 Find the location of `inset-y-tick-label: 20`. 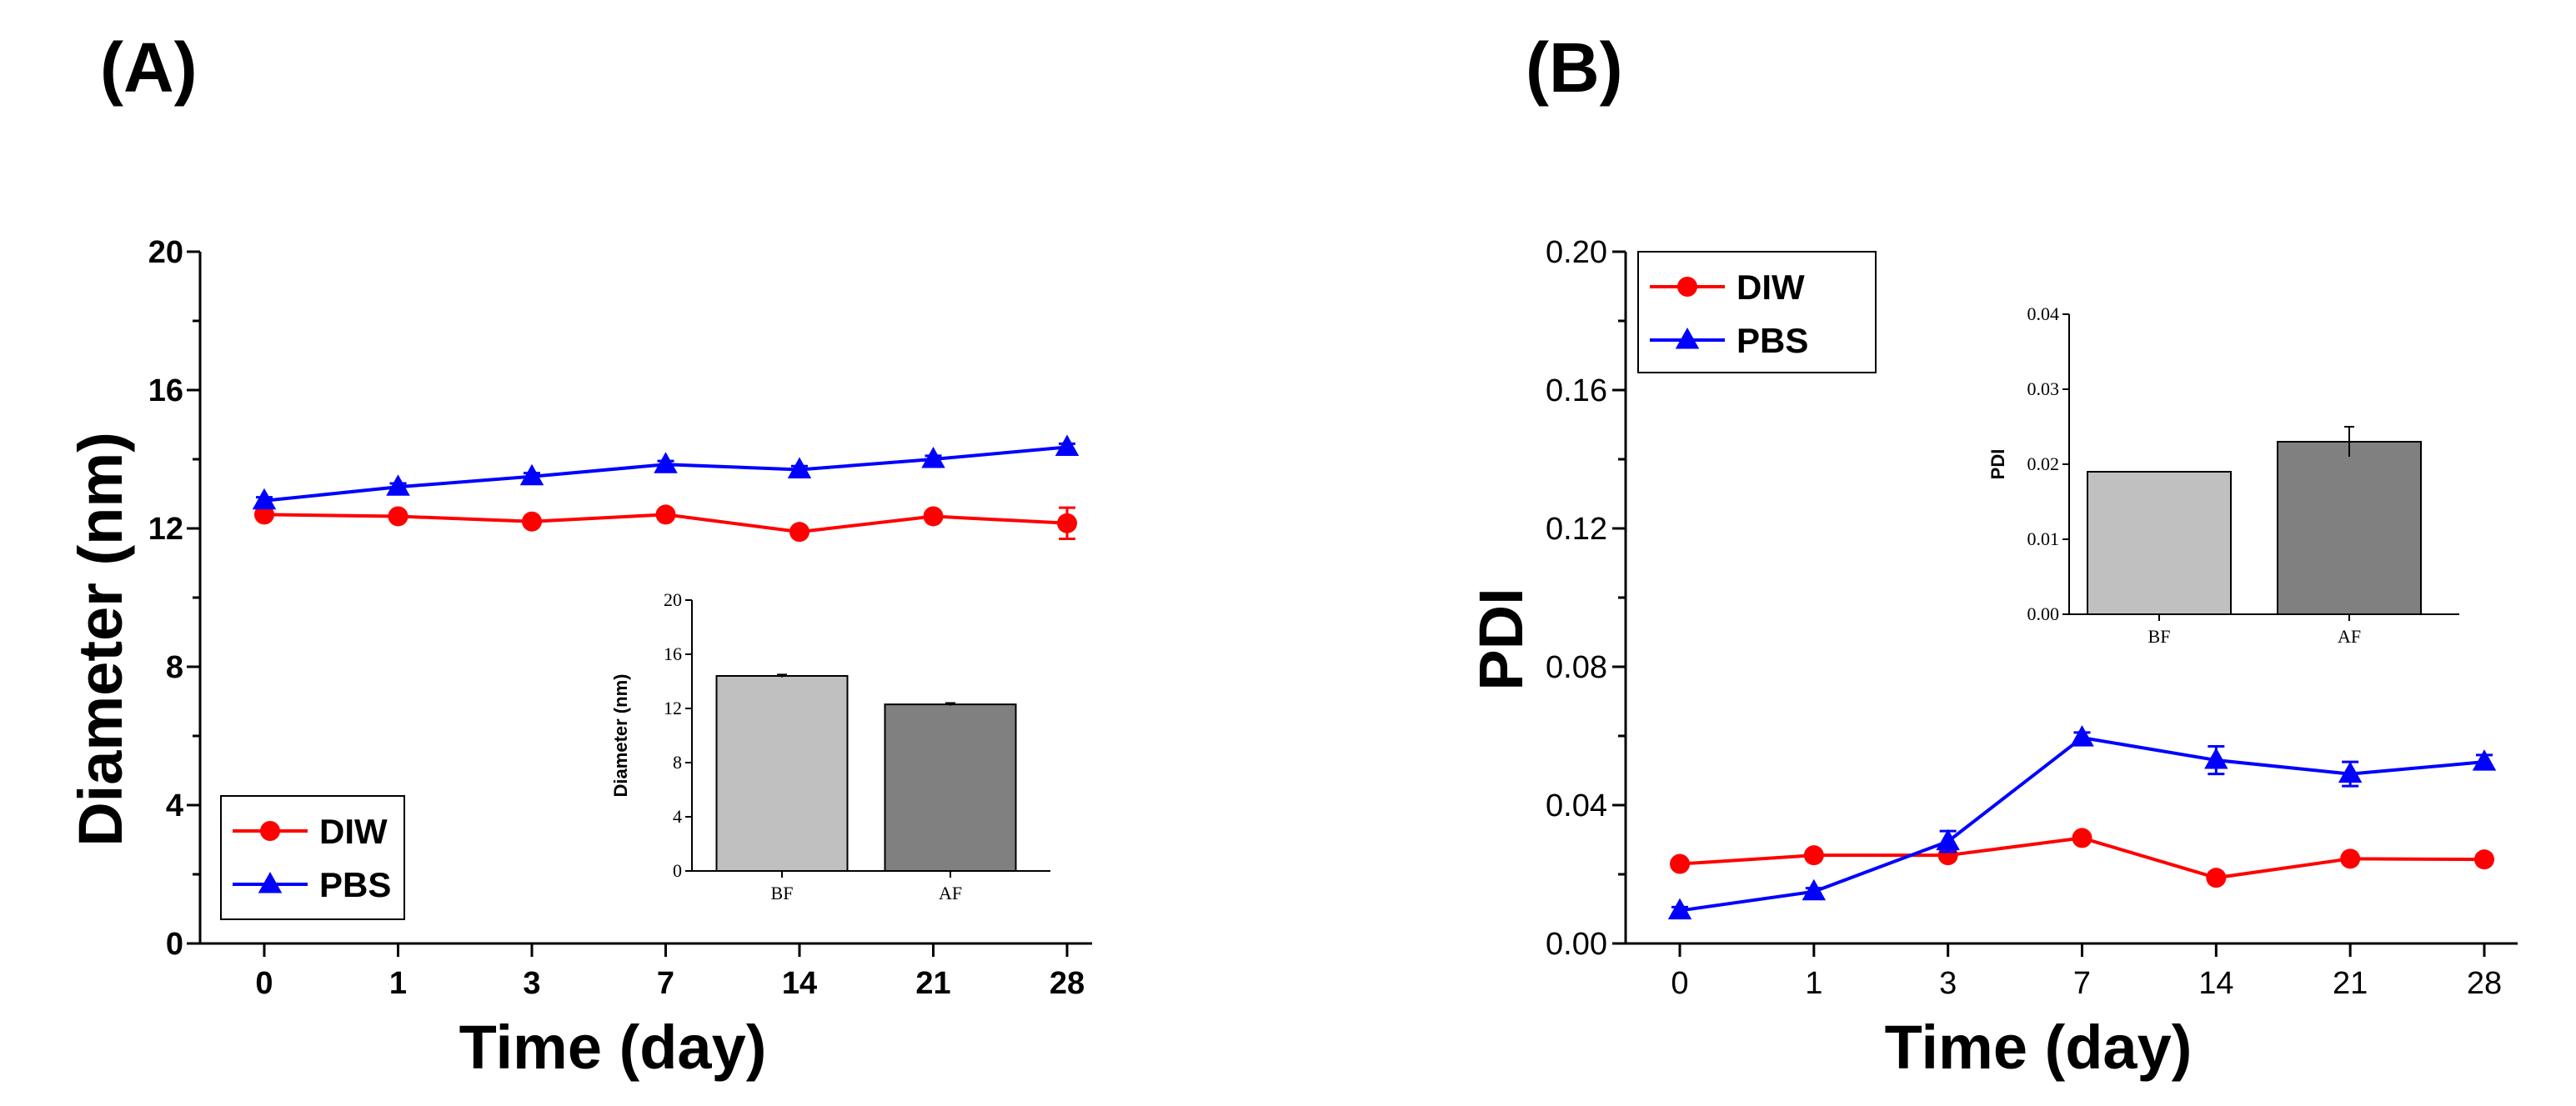

inset-y-tick-label: 20 is located at coordinates (673, 599).